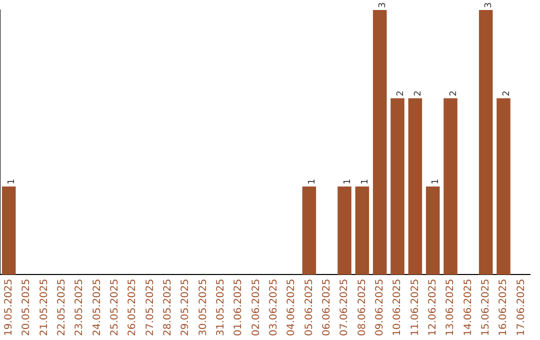 The image size is (540, 340). What do you see at coordinates (62, 307) in the screenshot?
I see `x-tick-label: 22.05.2025` at bounding box center [62, 307].